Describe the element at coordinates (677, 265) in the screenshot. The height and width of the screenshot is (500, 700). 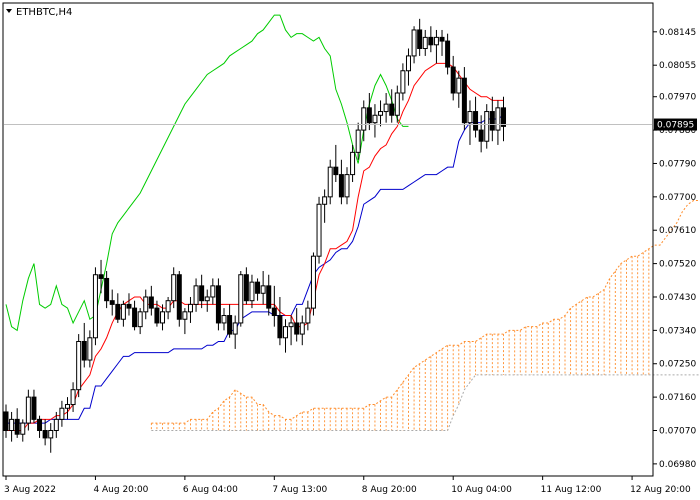
I see `y-tick-label: 0.07520` at that location.